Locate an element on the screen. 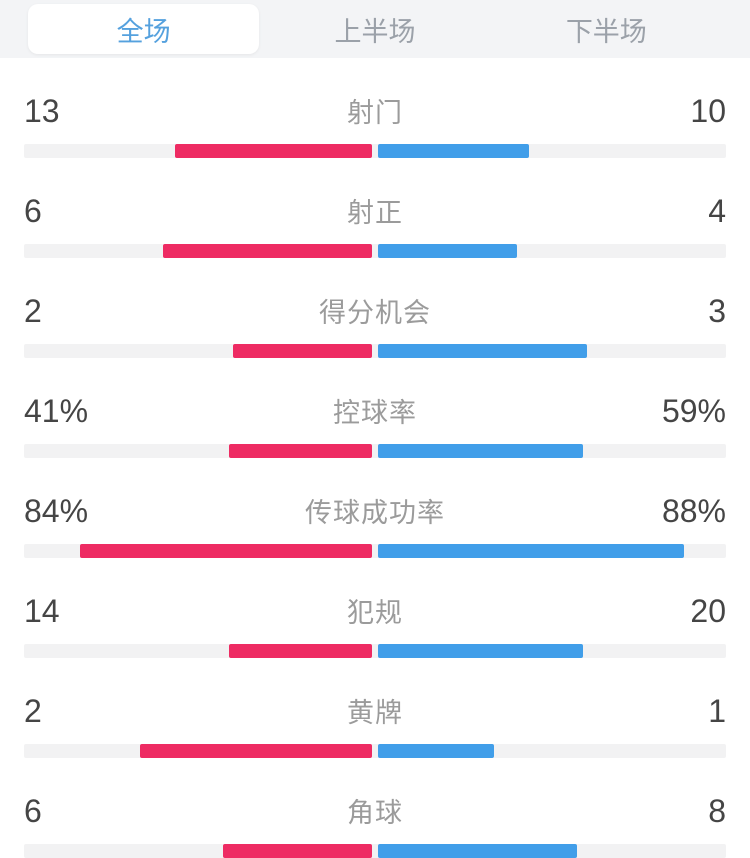 Image resolution: width=750 pixels, height=858 pixels. stat-label: 控球率 is located at coordinates (375, 413).